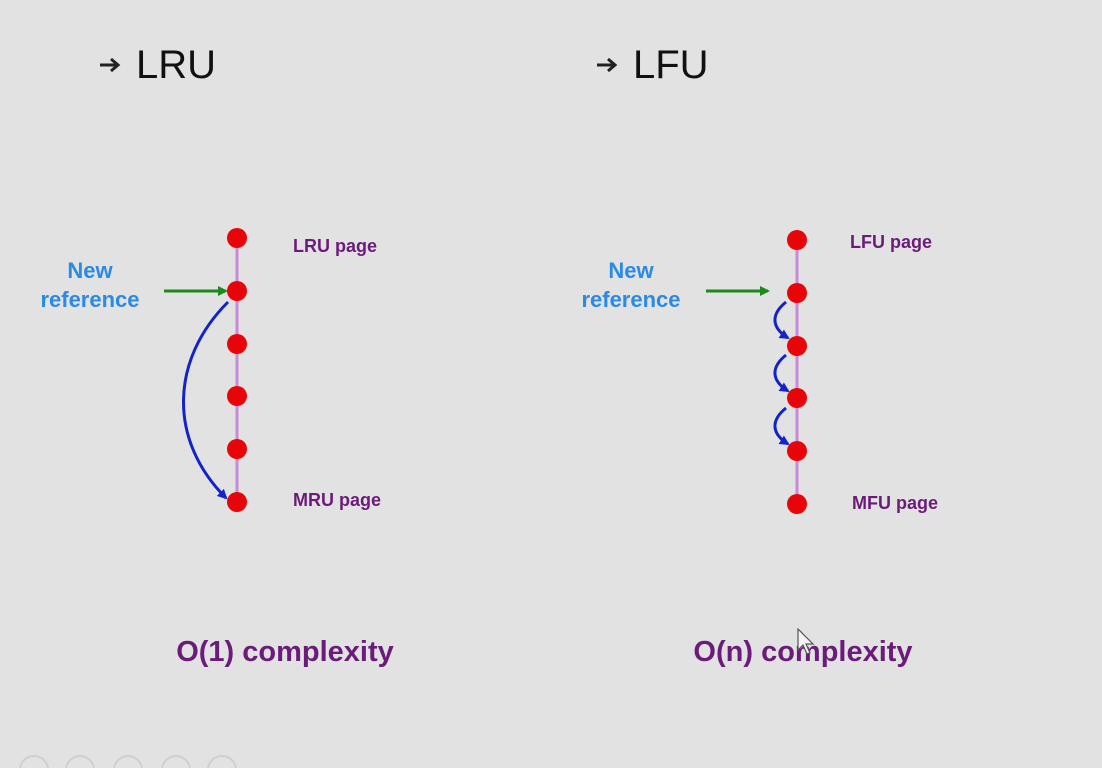 Image resolution: width=1102 pixels, height=768 pixels. I want to click on lru-complexity: O(1) complexity, so click(285, 652).